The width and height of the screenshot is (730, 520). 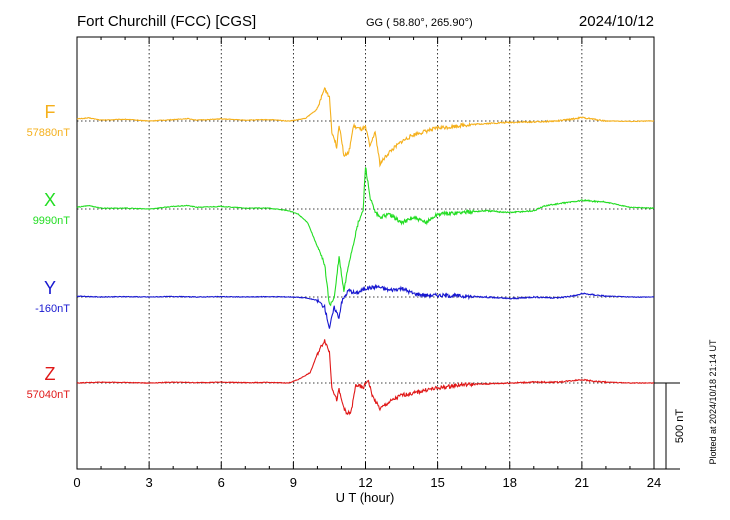 I want to click on scale-bar: 500 nT, so click(x=670, y=426).